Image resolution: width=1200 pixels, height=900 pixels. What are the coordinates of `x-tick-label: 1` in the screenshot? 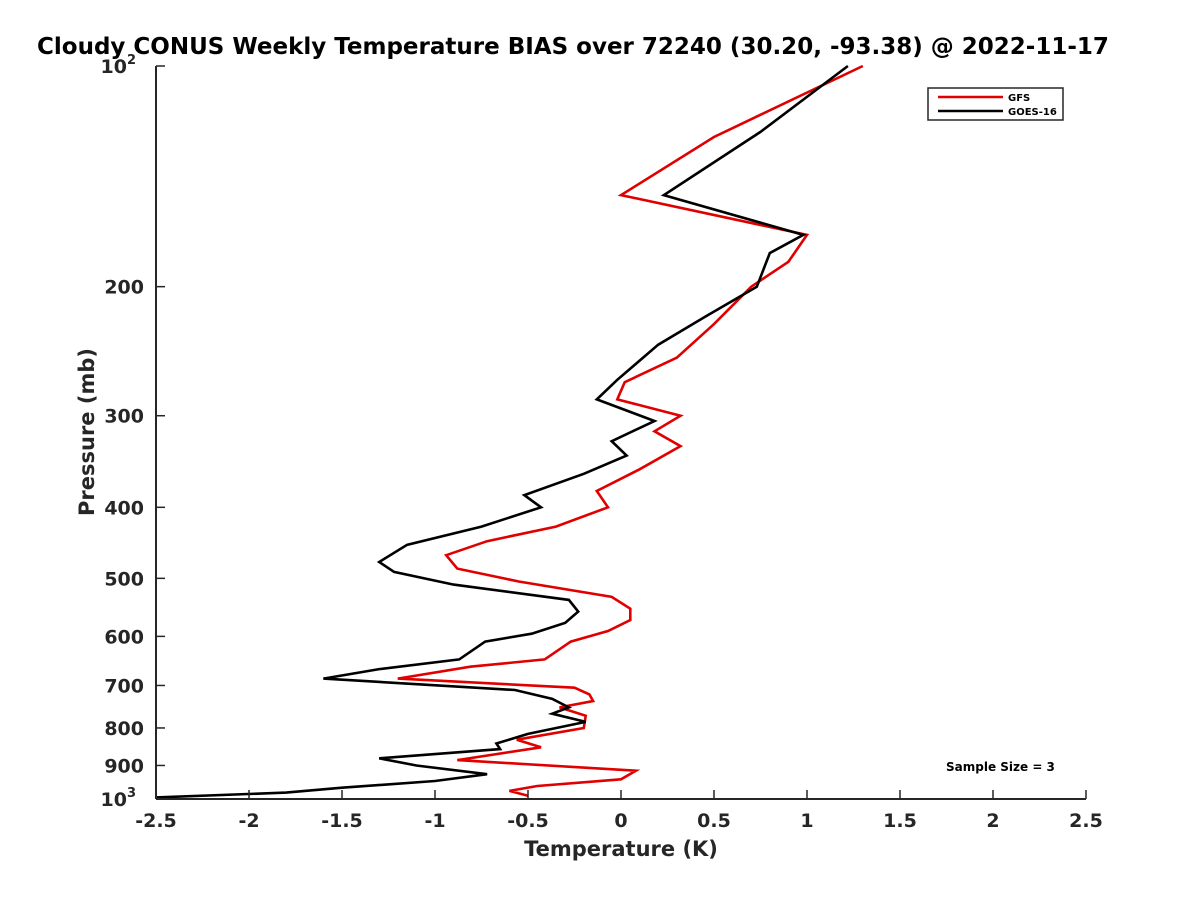 It's located at (806, 821).